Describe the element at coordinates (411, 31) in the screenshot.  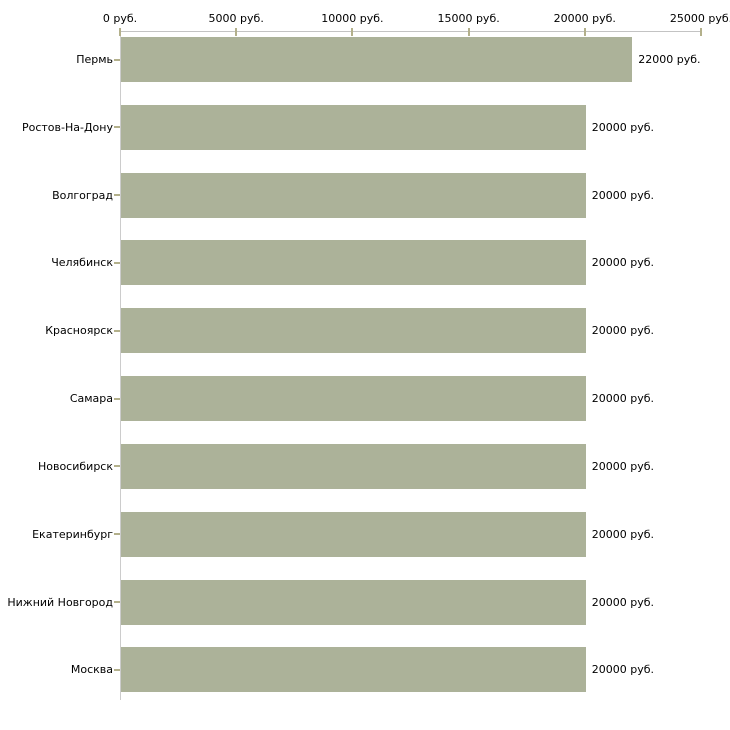
I see `x-axis-line` at that location.